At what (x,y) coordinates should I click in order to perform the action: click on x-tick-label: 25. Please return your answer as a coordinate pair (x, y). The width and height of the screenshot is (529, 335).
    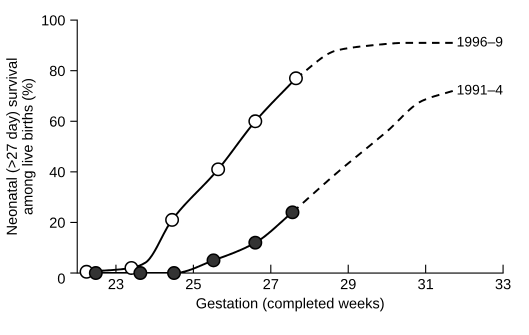
    Looking at the image, I should click on (193, 284).